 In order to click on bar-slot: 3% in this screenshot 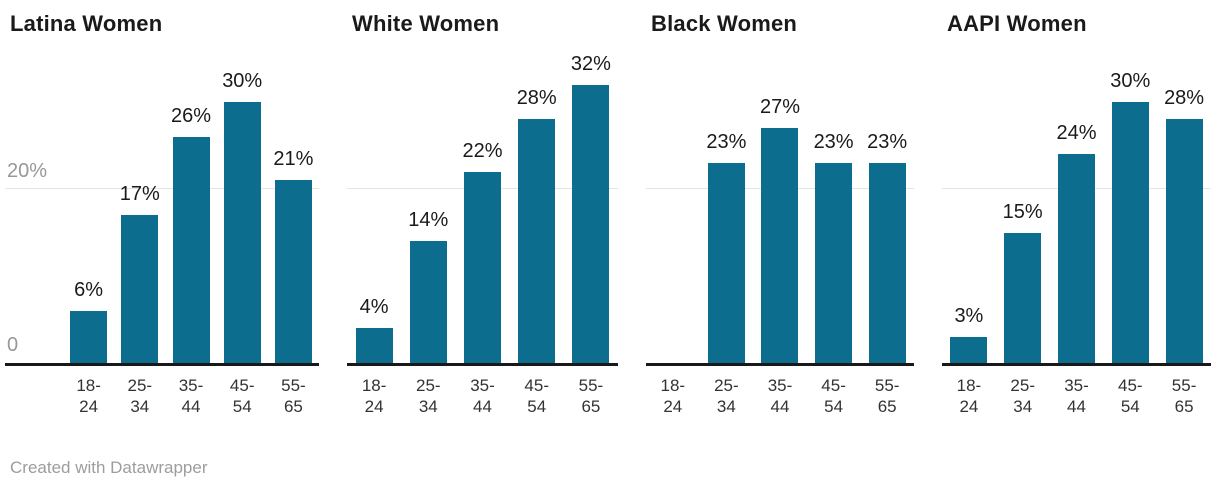, I will do `click(969, 209)`.